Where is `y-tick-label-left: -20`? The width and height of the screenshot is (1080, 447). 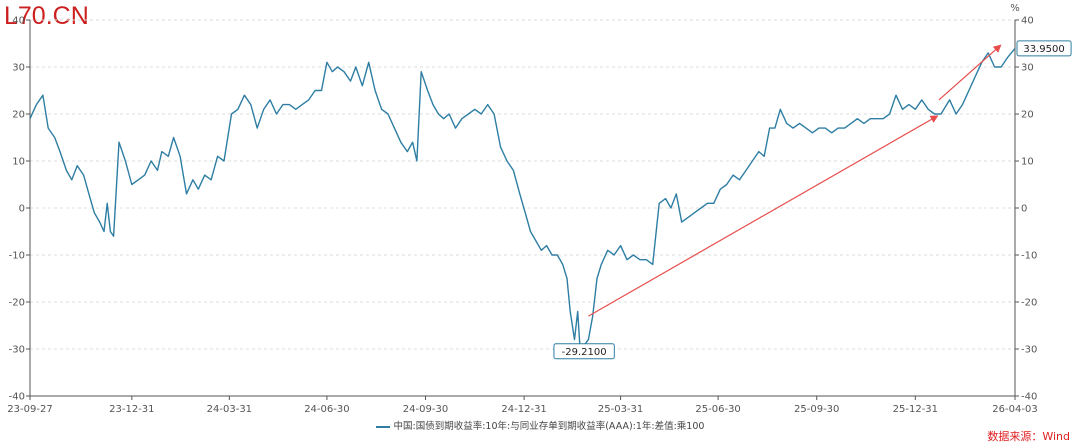
y-tick-label-left: -20 is located at coordinates (17, 303).